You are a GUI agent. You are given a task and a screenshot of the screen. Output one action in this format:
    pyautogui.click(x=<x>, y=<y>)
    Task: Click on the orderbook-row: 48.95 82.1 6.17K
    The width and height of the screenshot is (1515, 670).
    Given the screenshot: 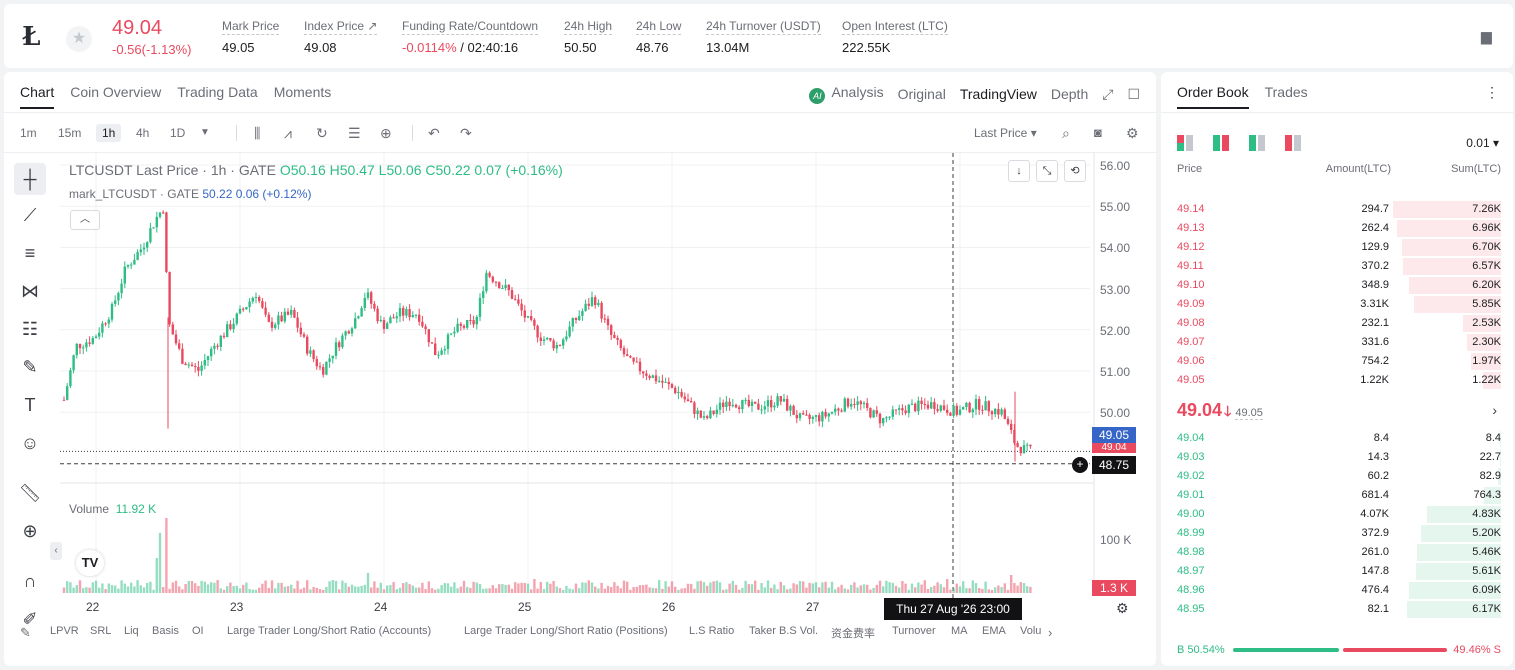 What is the action you would take?
    pyautogui.click(x=1337, y=609)
    